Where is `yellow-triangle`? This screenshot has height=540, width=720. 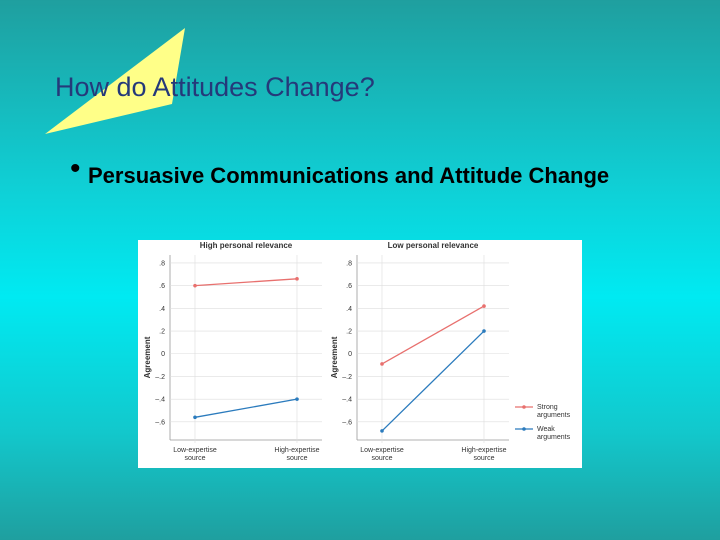
yellow-triangle is located at coordinates (115, 81).